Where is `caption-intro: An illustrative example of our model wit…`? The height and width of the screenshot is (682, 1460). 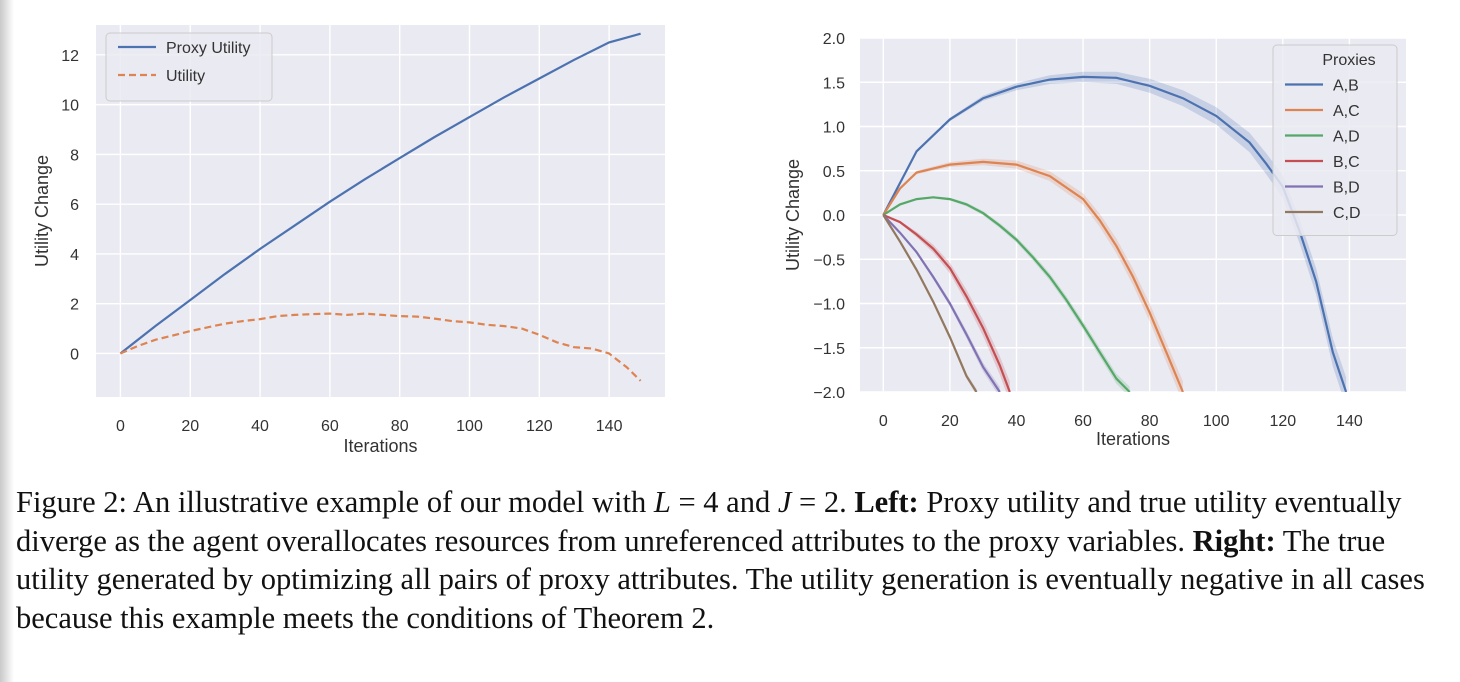 caption-intro: An illustrative example of our model wit… is located at coordinates (389, 502).